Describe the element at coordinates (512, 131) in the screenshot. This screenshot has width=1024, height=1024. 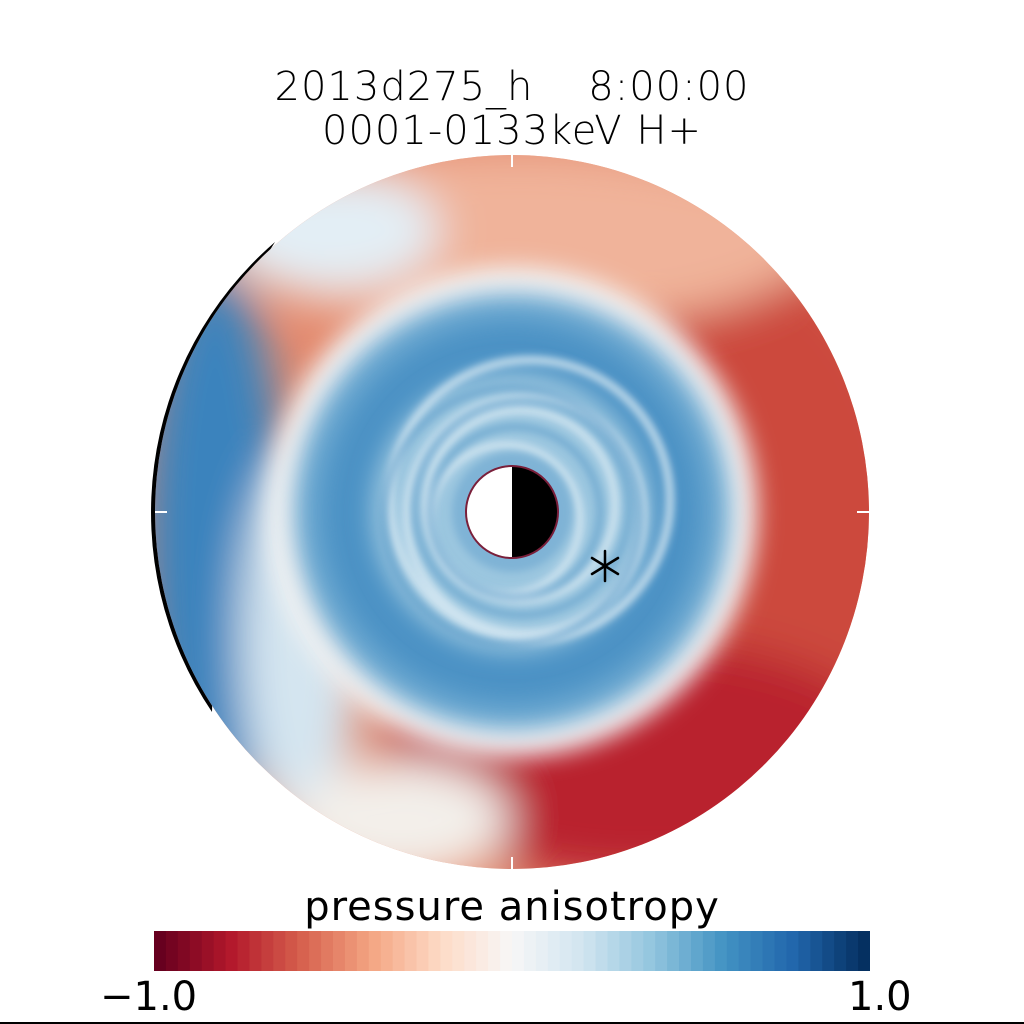
I see `plot-subtitle: 0001-0133keV H+` at that location.